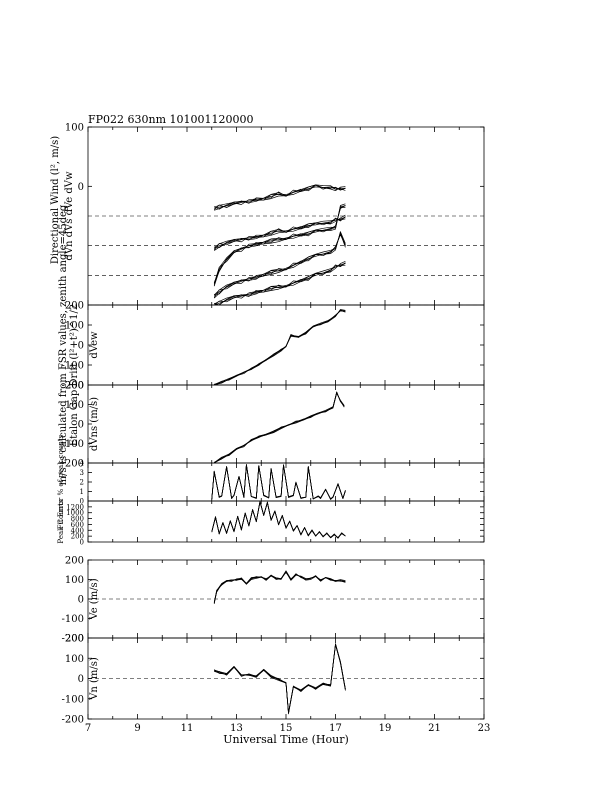 The image size is (612, 792). What do you see at coordinates (236, 728) in the screenshot?
I see `xtick-label: 13` at bounding box center [236, 728].